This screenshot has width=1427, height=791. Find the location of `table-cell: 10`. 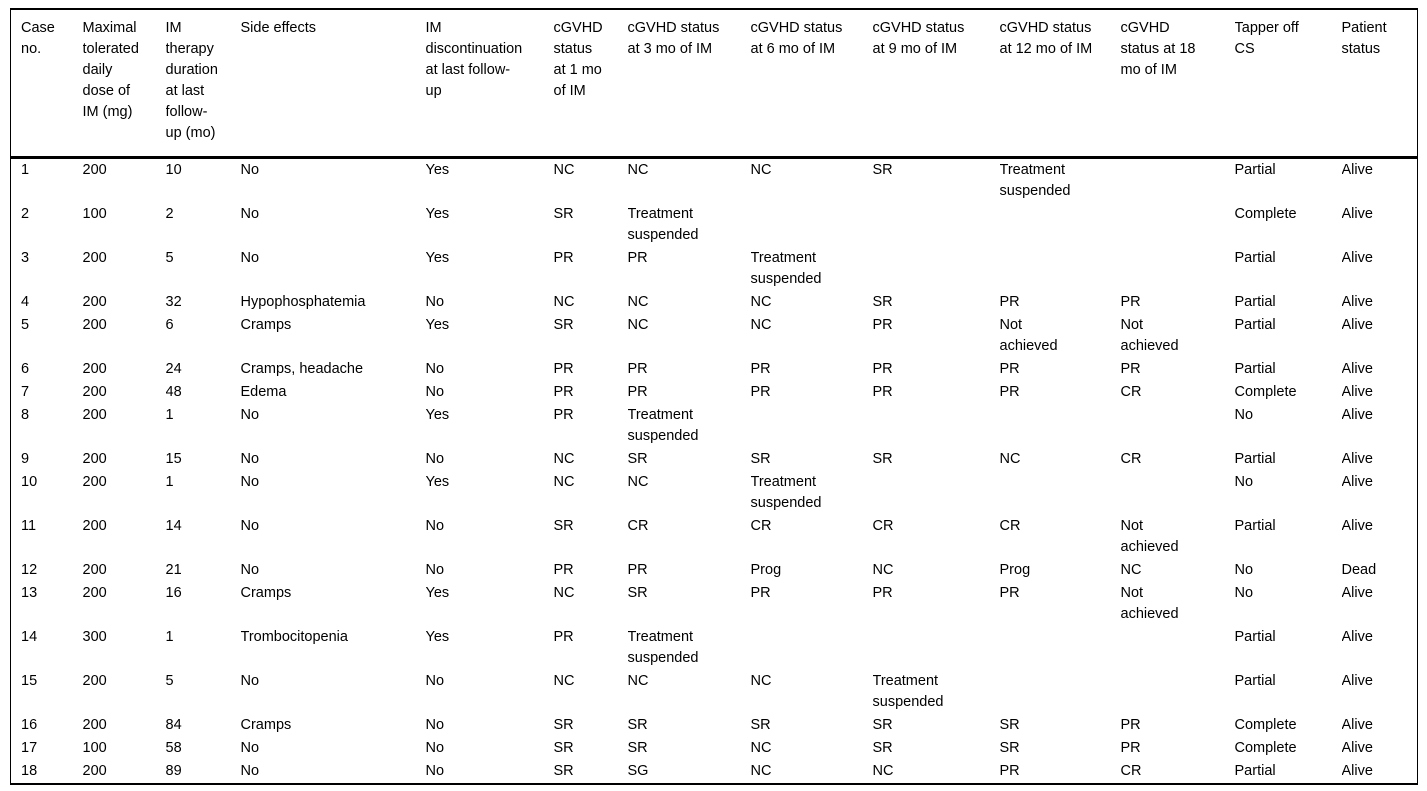

table-cell: 10 is located at coordinates (29, 482).